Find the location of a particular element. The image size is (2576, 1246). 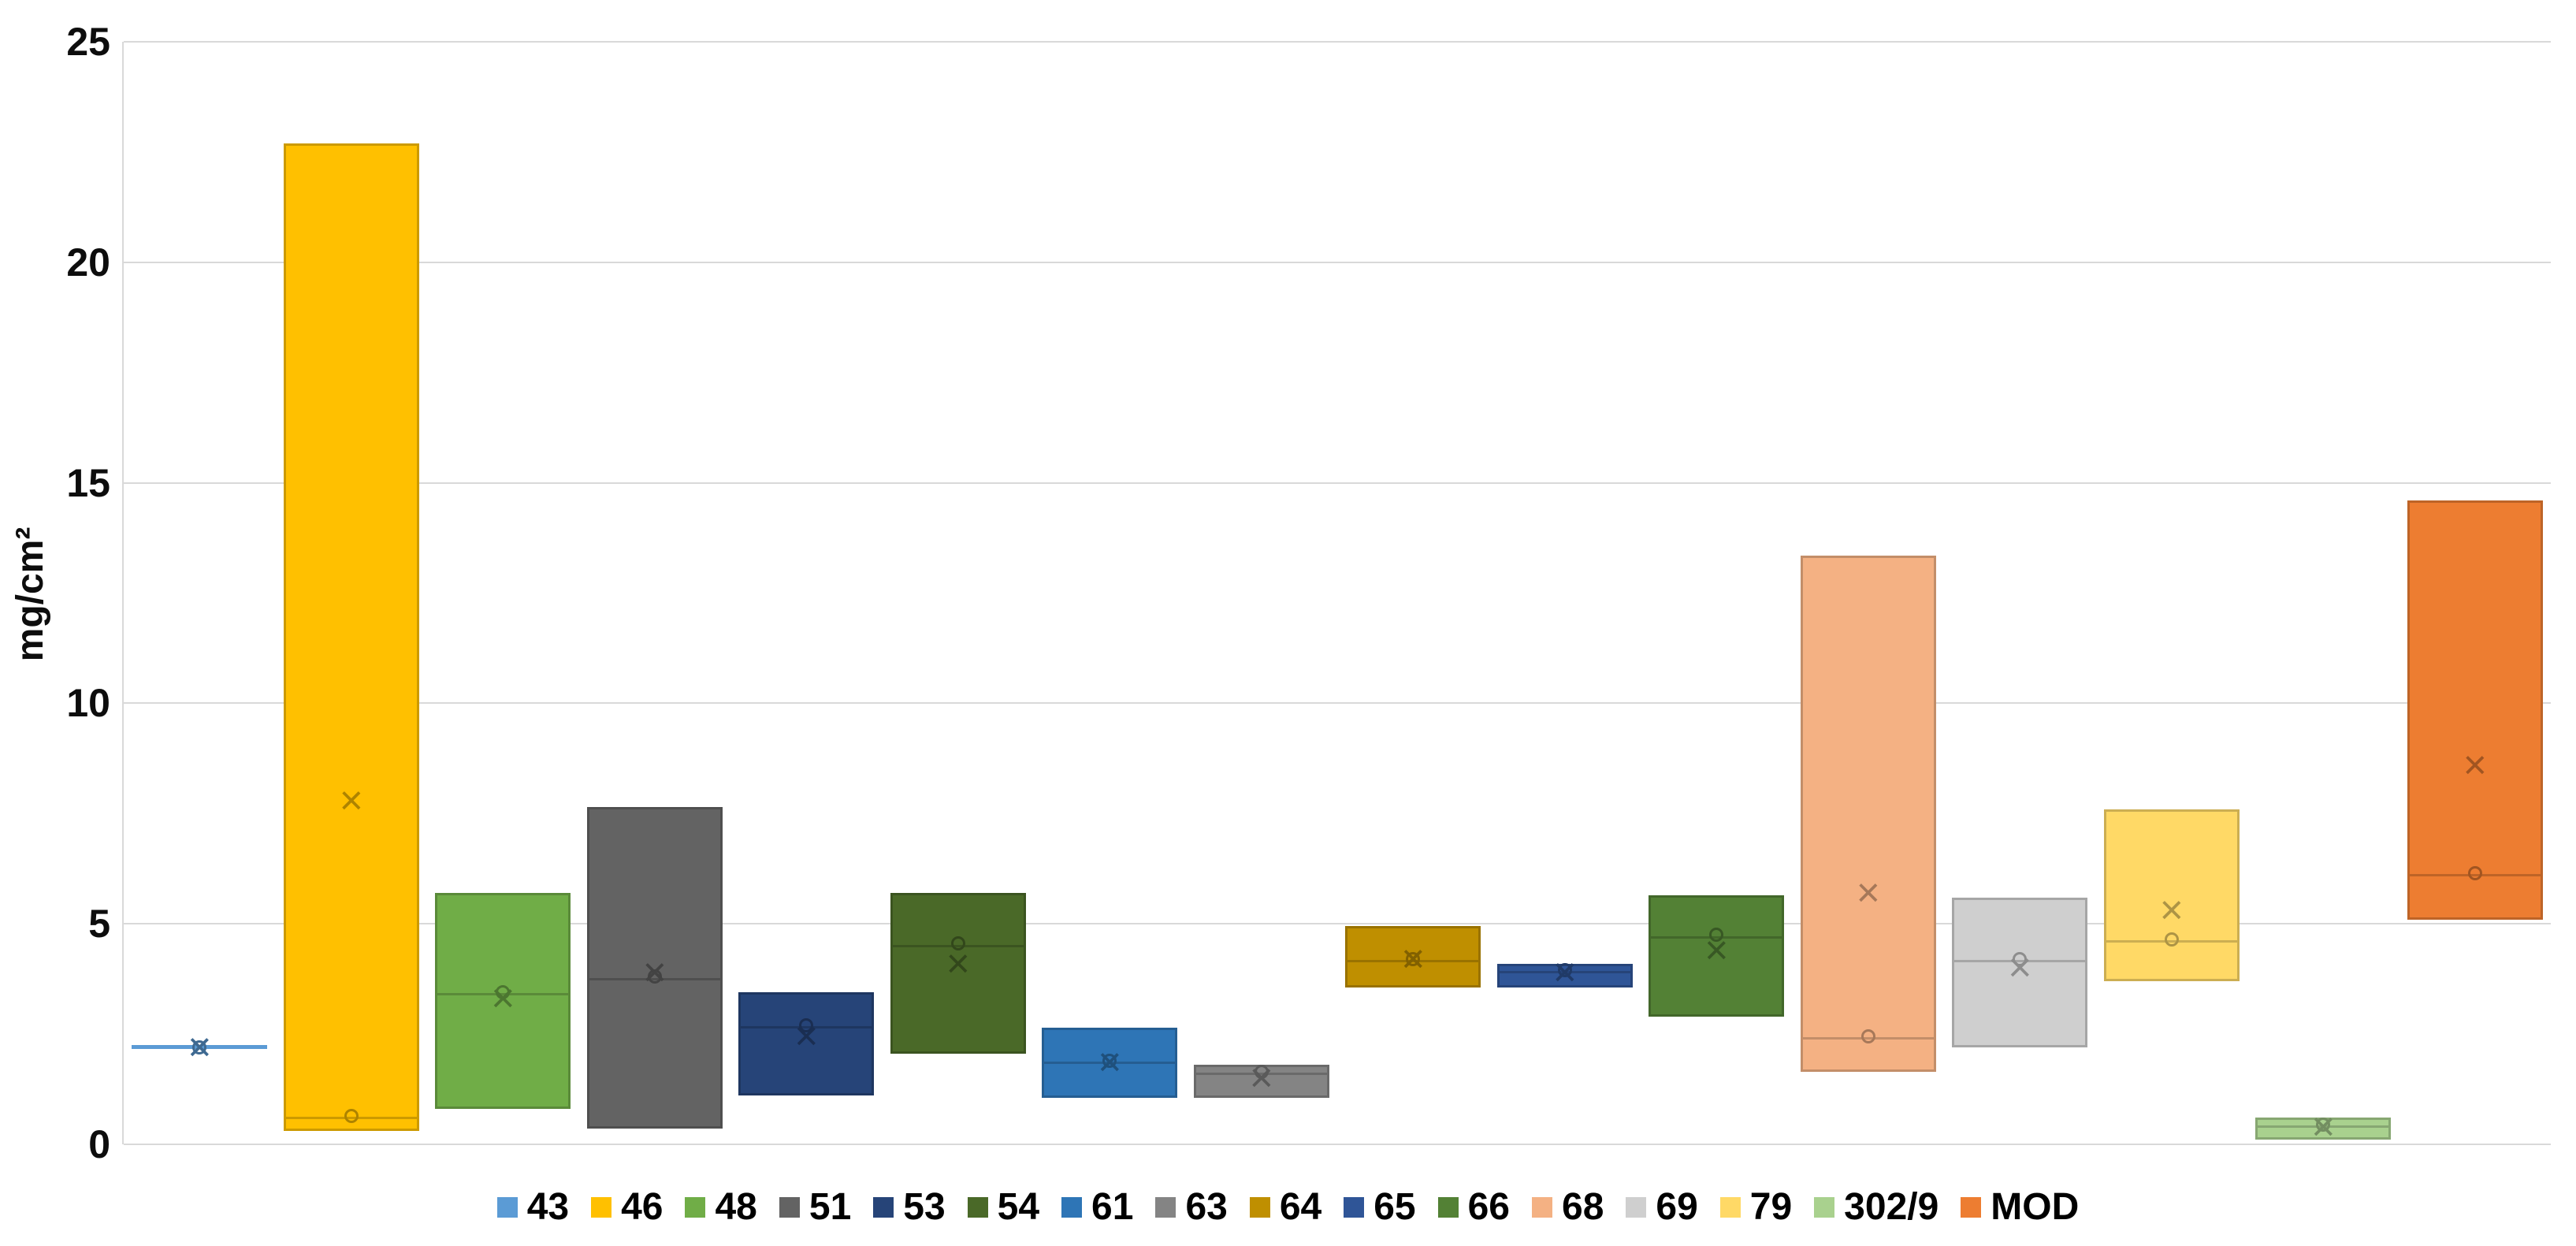

legend-label-79: 79 is located at coordinates (1771, 1207).